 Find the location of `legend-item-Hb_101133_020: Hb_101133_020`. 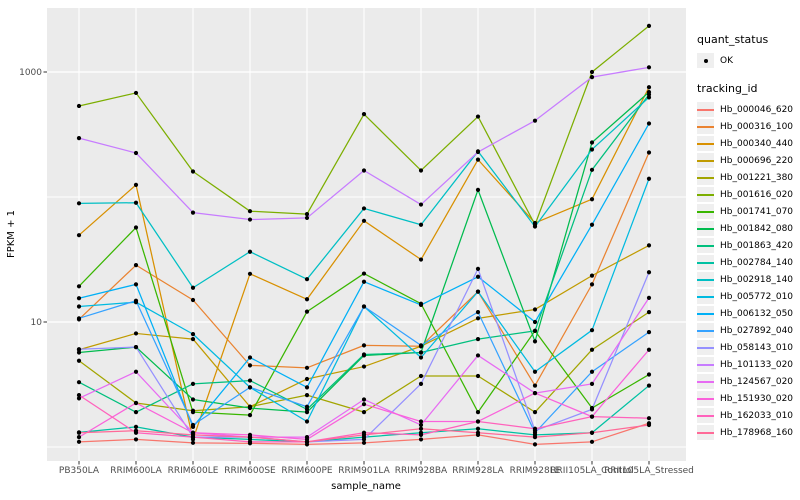

legend-item-Hb_101133_020: Hb_101133_020 is located at coordinates (747, 364).